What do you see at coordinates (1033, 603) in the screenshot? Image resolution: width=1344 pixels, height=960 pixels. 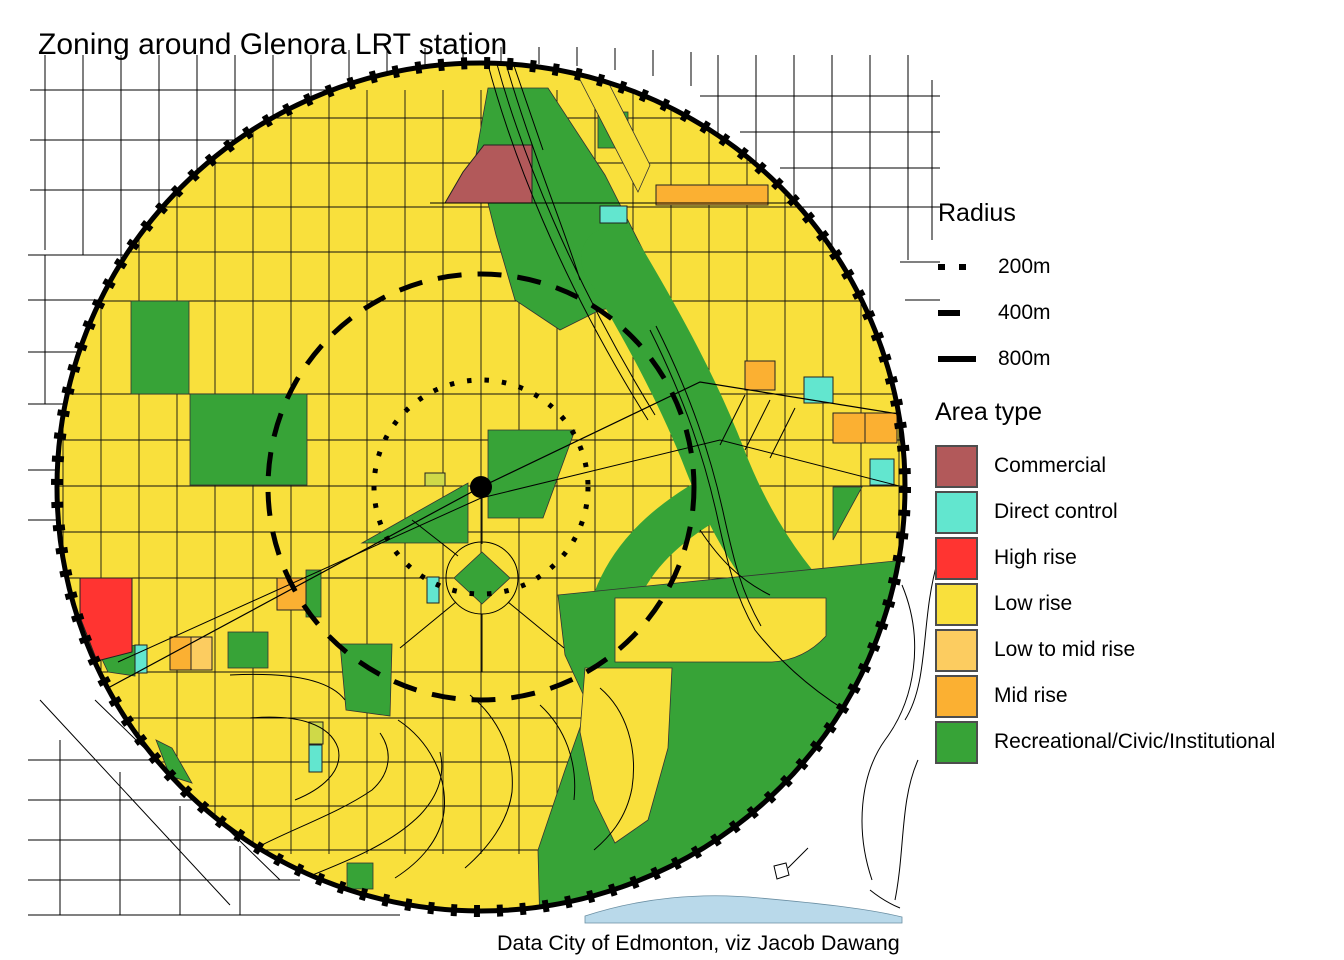 I see `area-type-label: Low rise` at bounding box center [1033, 603].